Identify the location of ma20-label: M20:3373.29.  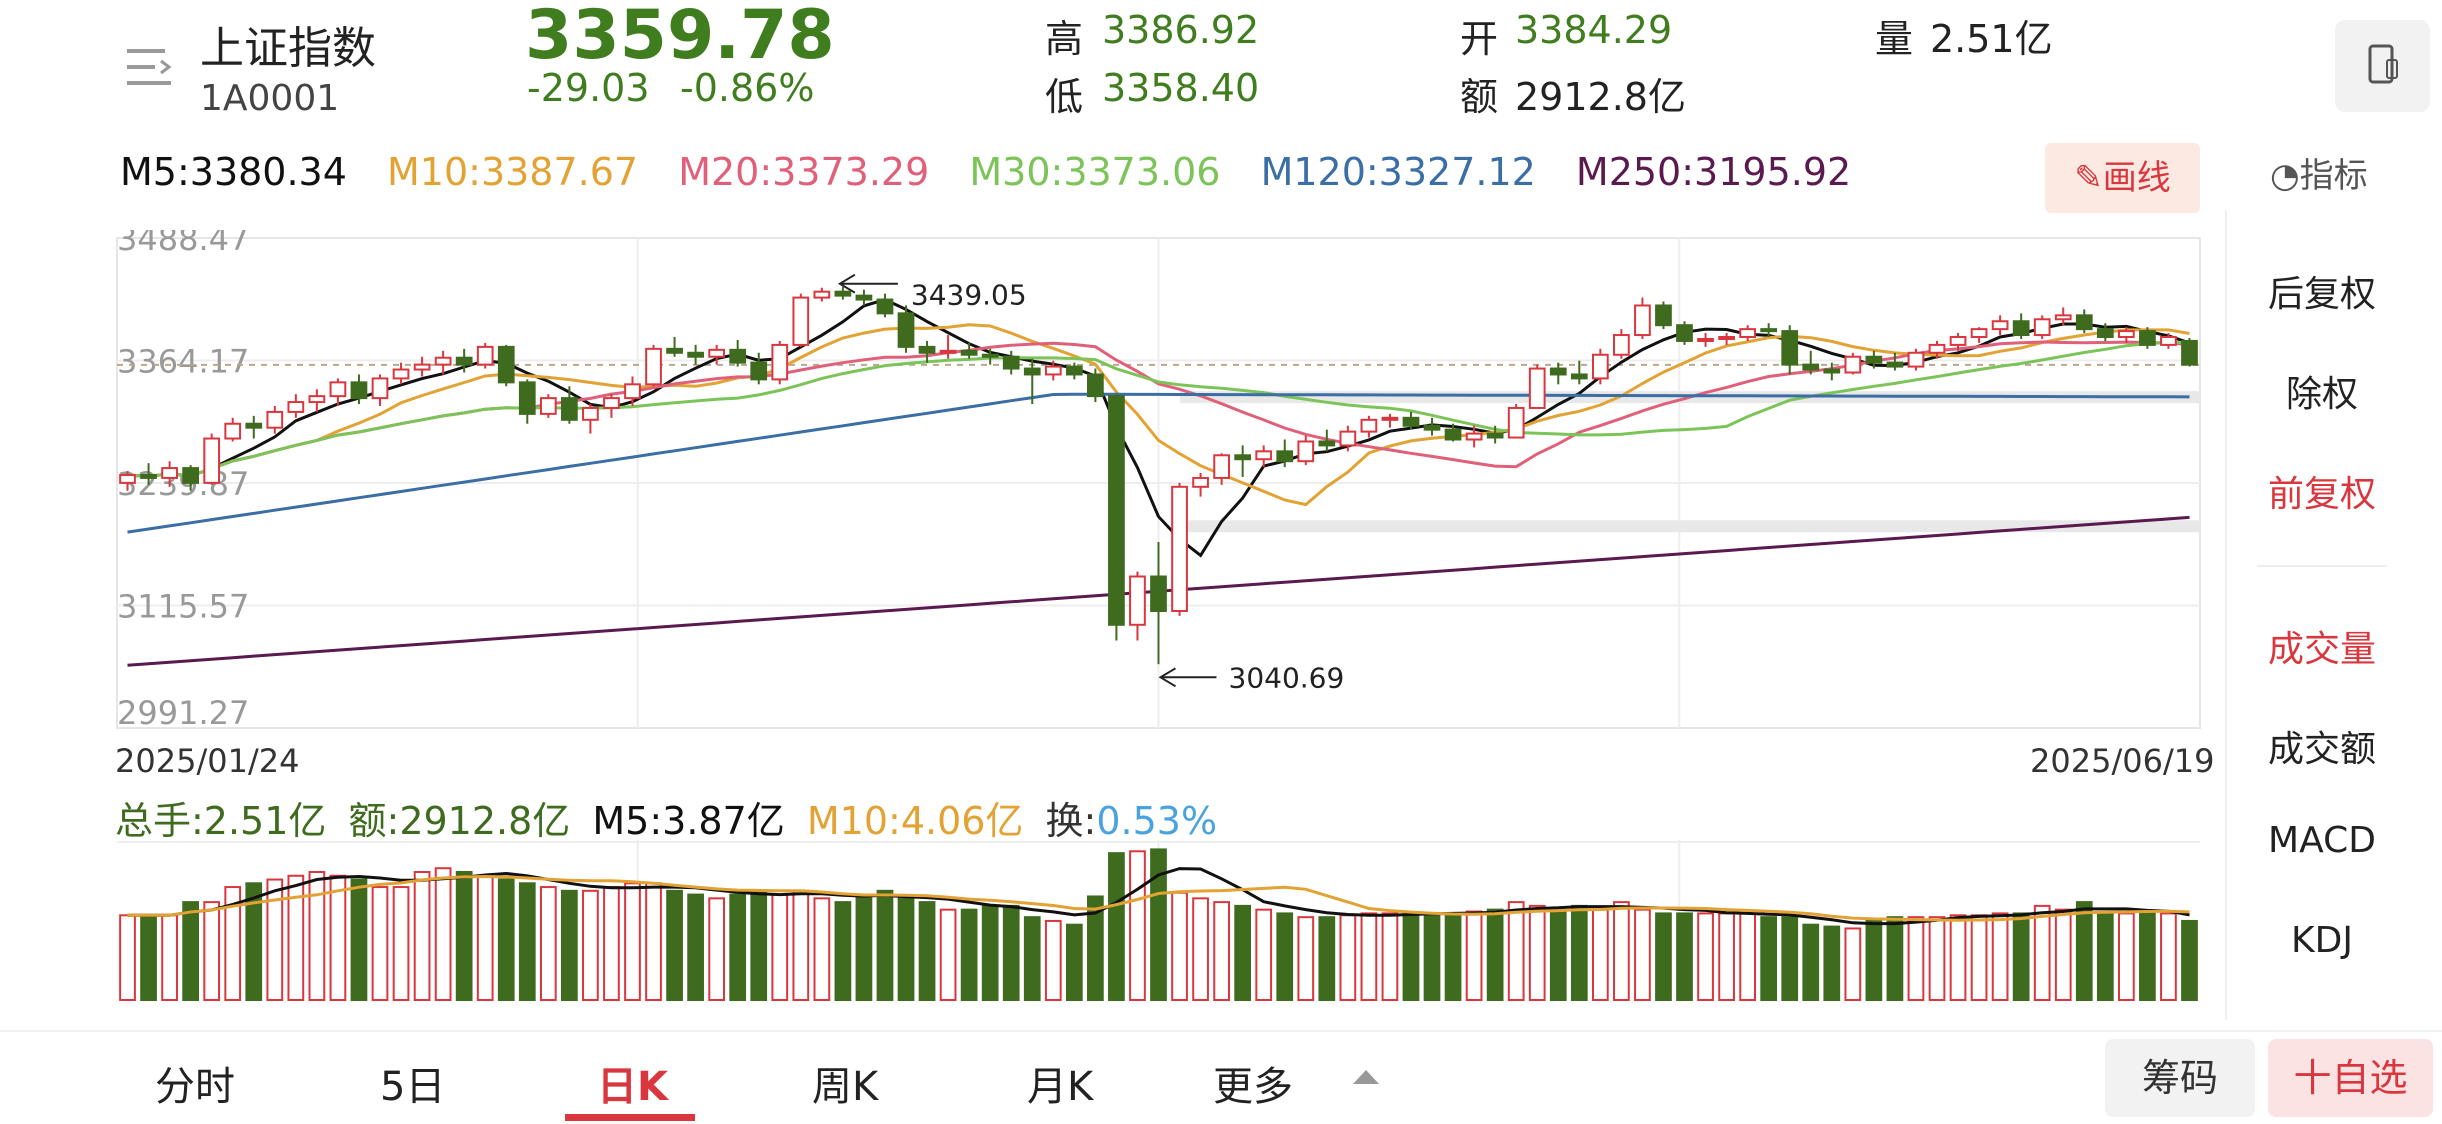
(804, 172).